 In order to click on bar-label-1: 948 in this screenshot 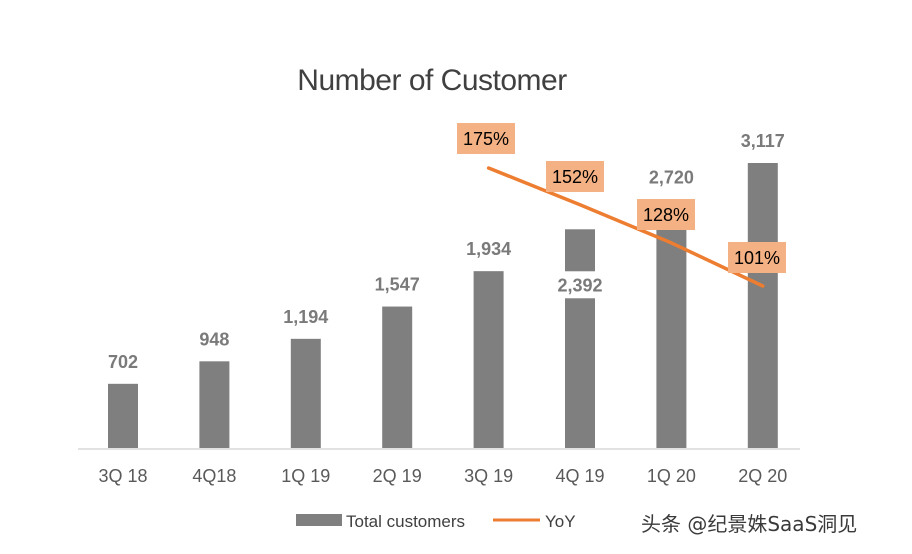, I will do `click(214, 339)`.